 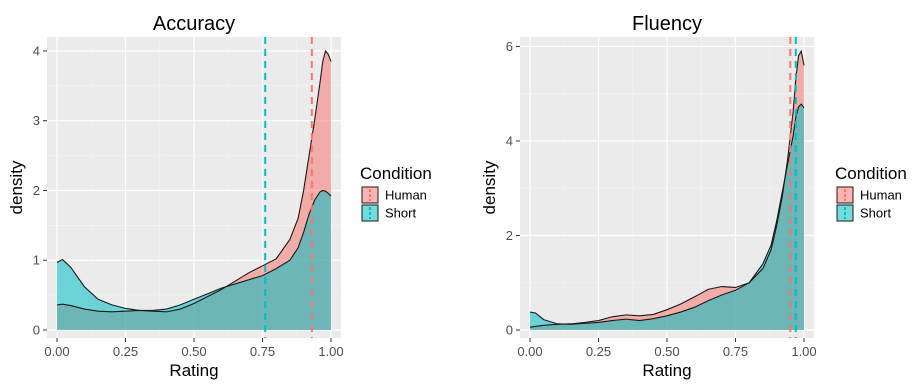 I want to click on chart-title: Fluency, so click(x=667, y=24).